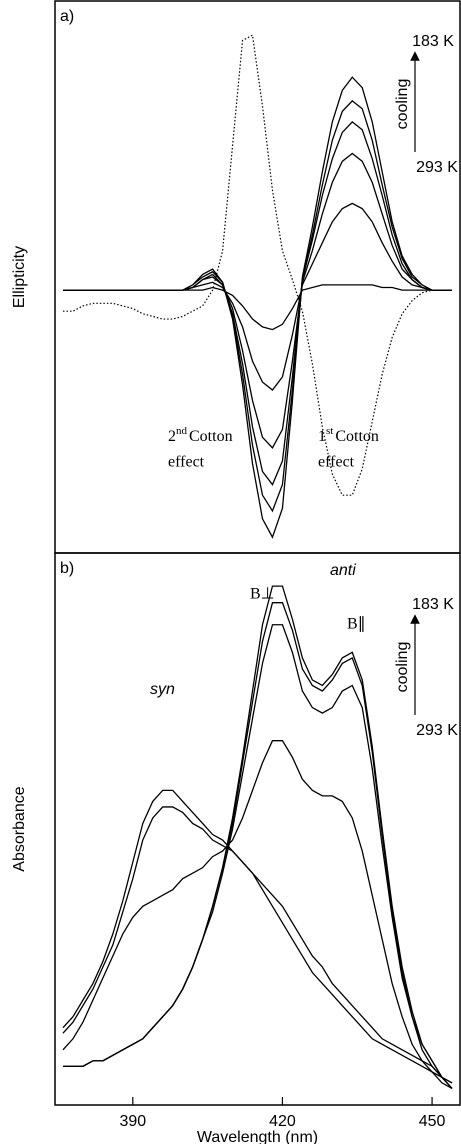  I want to click on cotton-label: 1st Cotton, so click(348, 435).